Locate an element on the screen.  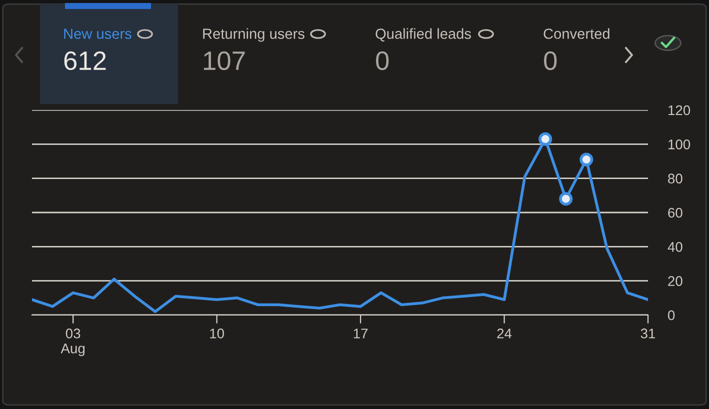
y-tick-label: 60 is located at coordinates (675, 213).